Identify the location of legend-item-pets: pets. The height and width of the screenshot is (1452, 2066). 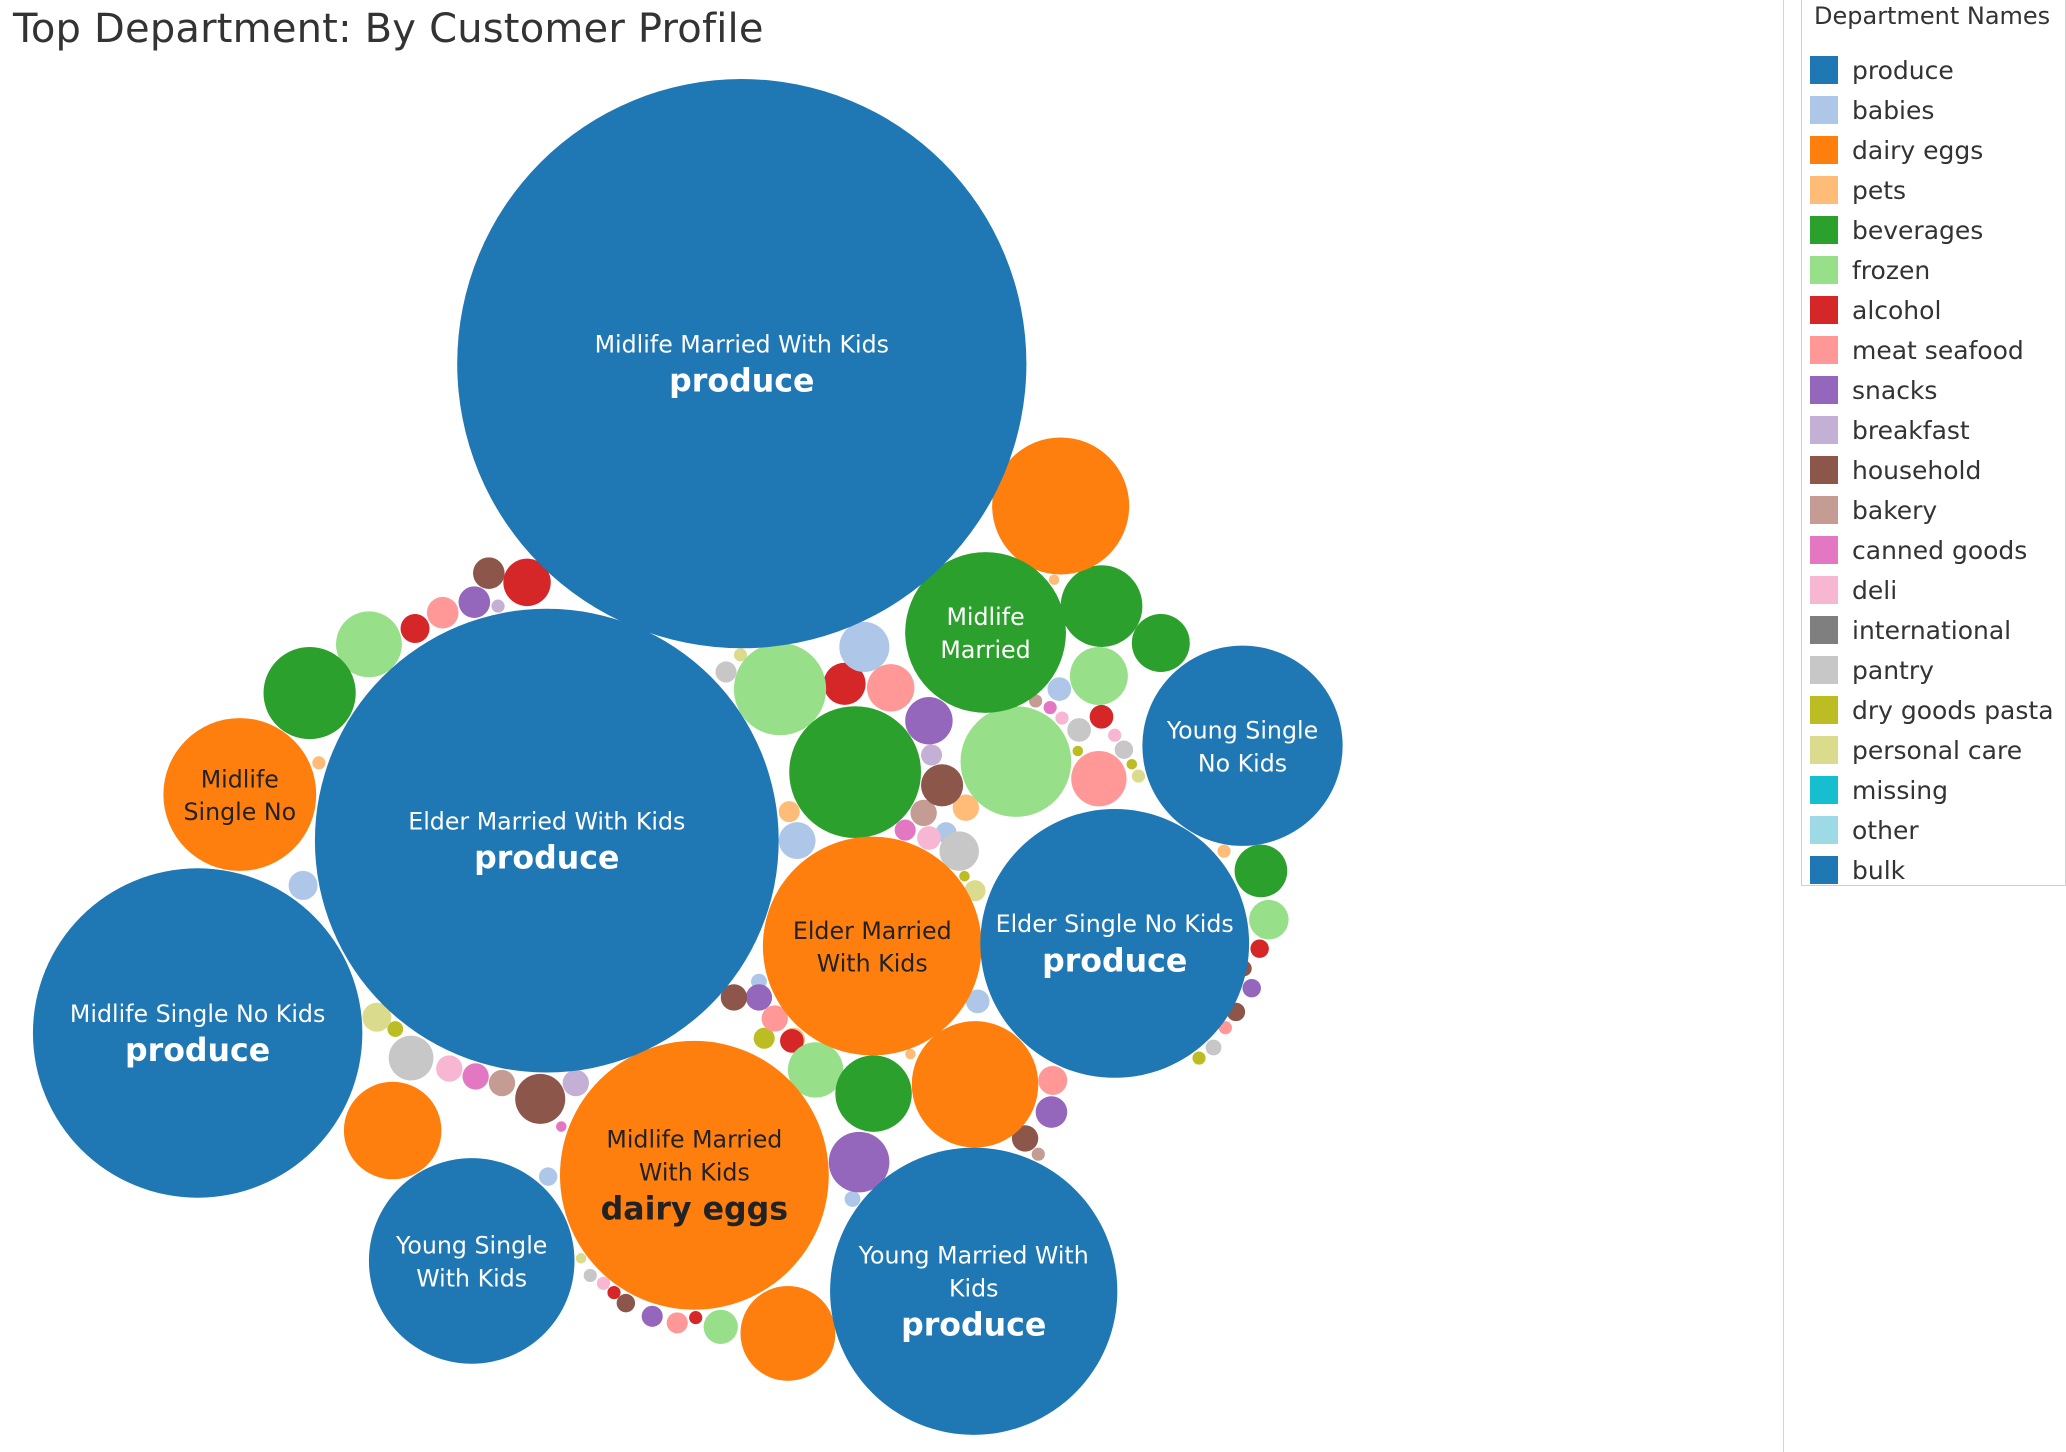
(1932, 190).